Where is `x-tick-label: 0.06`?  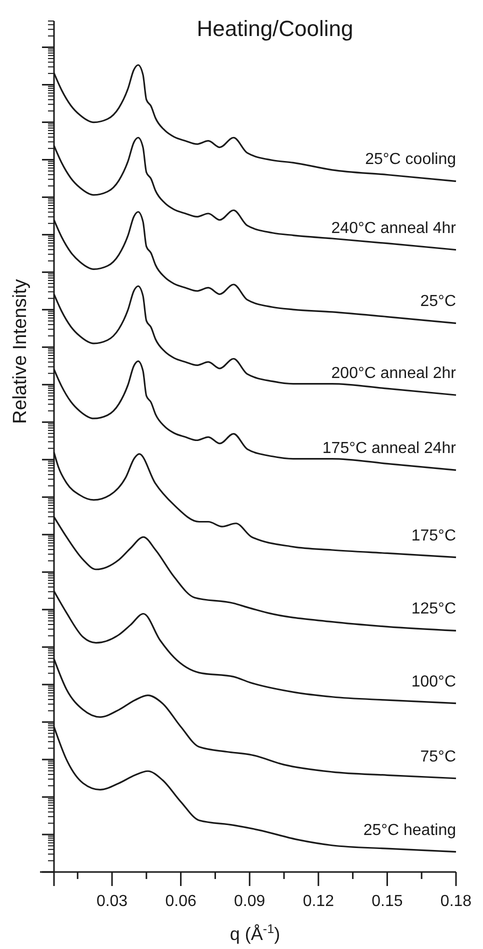
x-tick-label: 0.06 is located at coordinates (180, 901).